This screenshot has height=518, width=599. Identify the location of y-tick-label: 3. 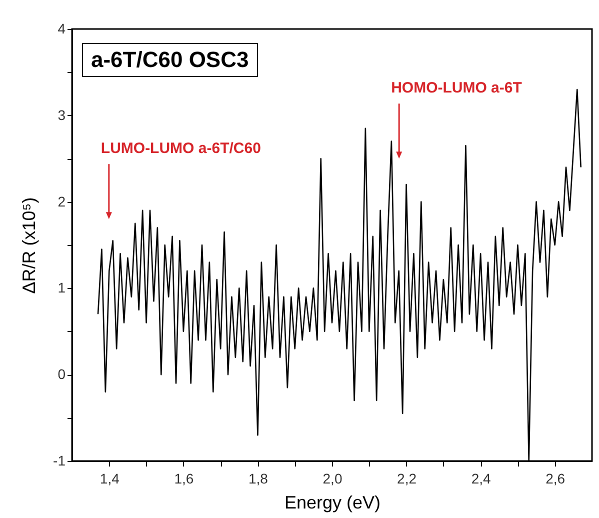
(62, 114).